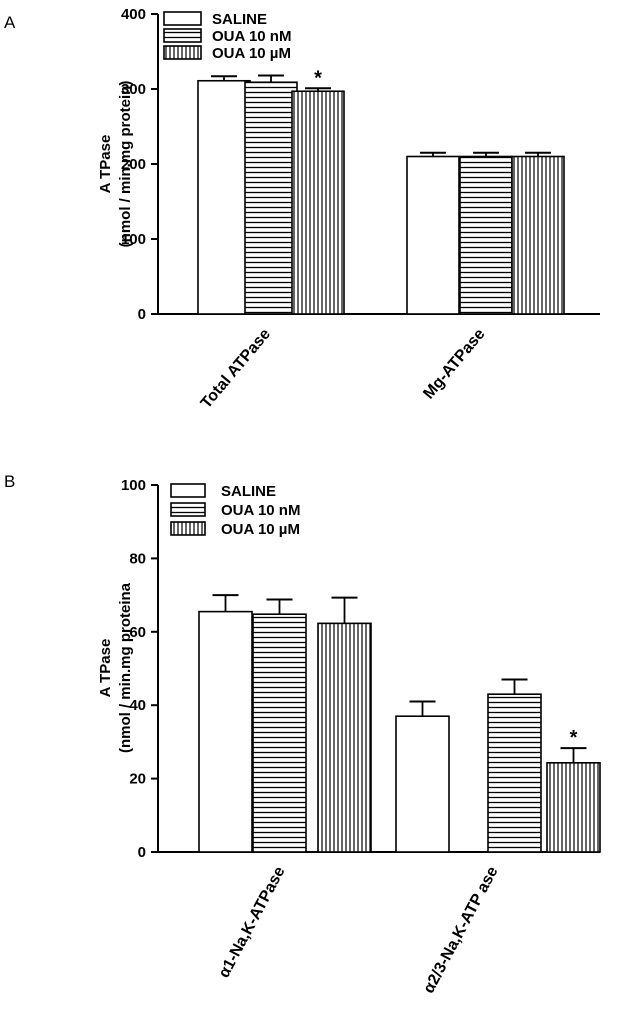  Describe the element at coordinates (460, 930) in the screenshot. I see `category-label: α2/3-Na,K-ATP ase` at that location.